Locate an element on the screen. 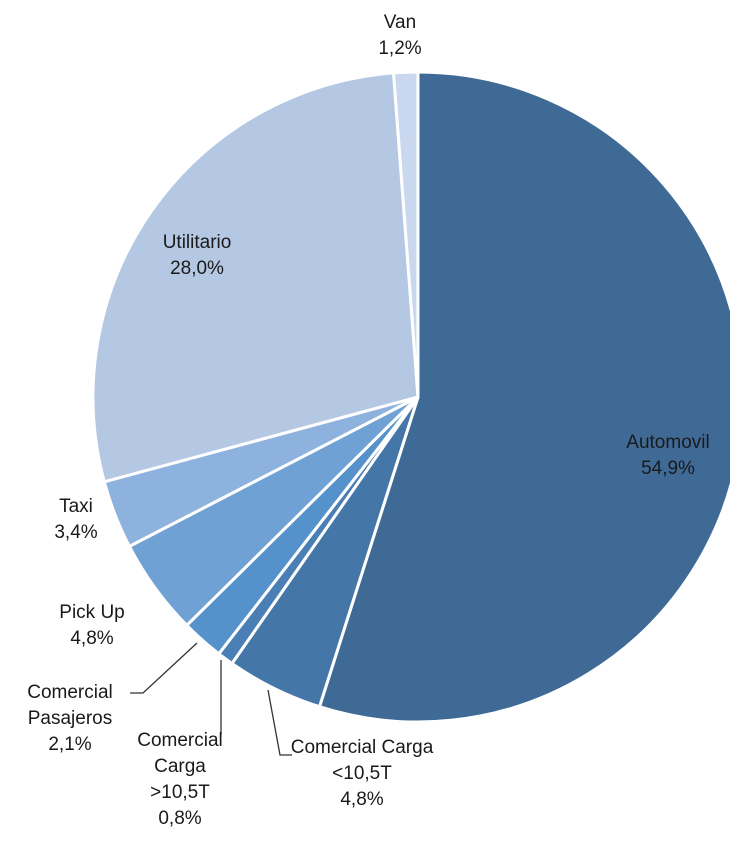 The width and height of the screenshot is (730, 841). slice-label: Comercial Pasajeros 2,1% is located at coordinates (70, 719).